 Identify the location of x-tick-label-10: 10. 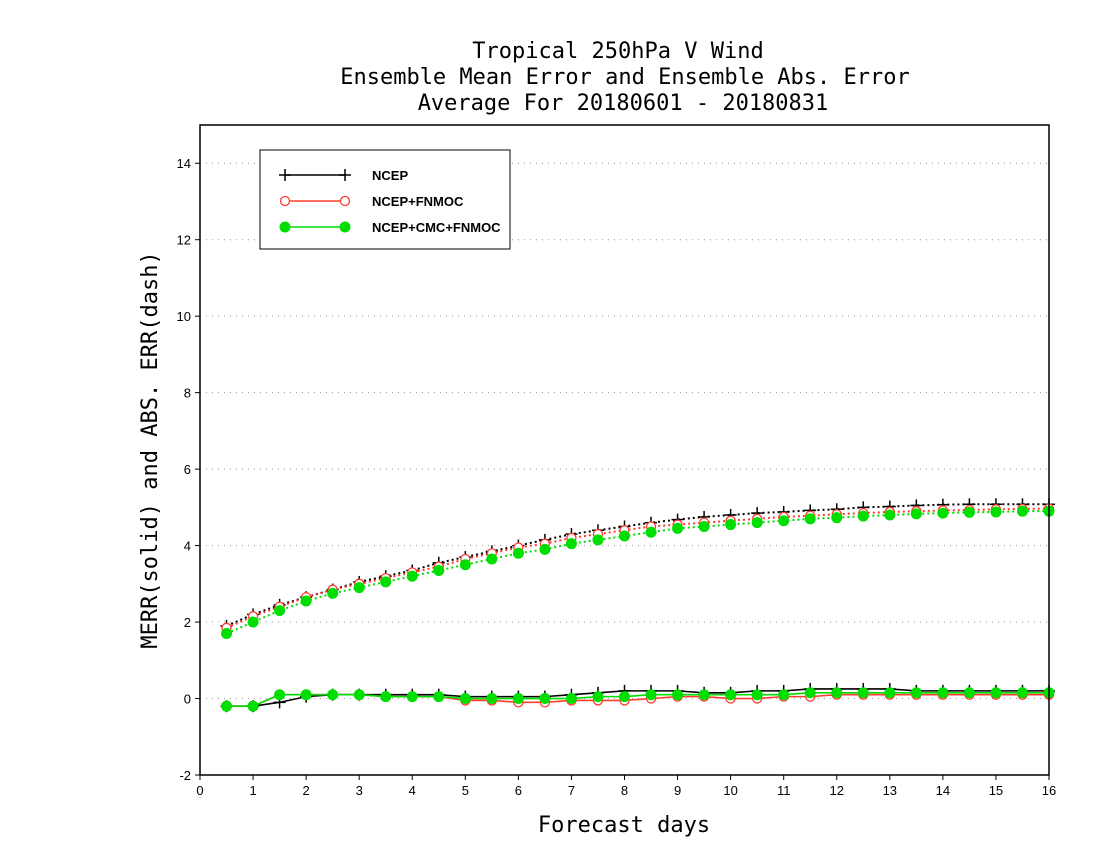
(730, 790).